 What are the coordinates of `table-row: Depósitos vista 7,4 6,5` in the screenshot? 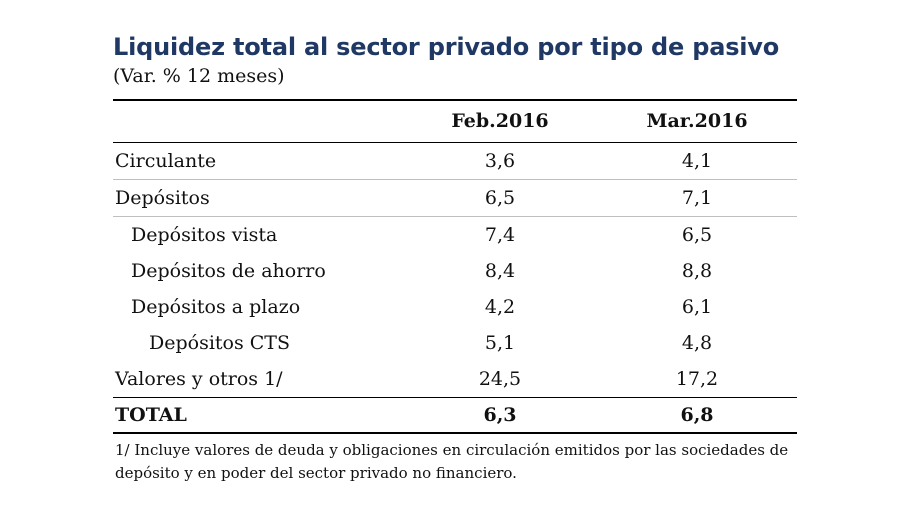 It's located at (455, 235).